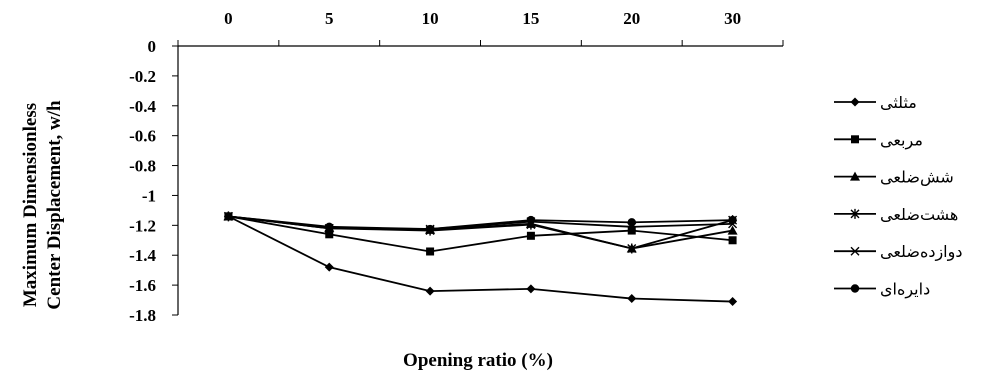 This screenshot has height=379, width=996. I want to click on legend-item: مثلثی, so click(875, 102).